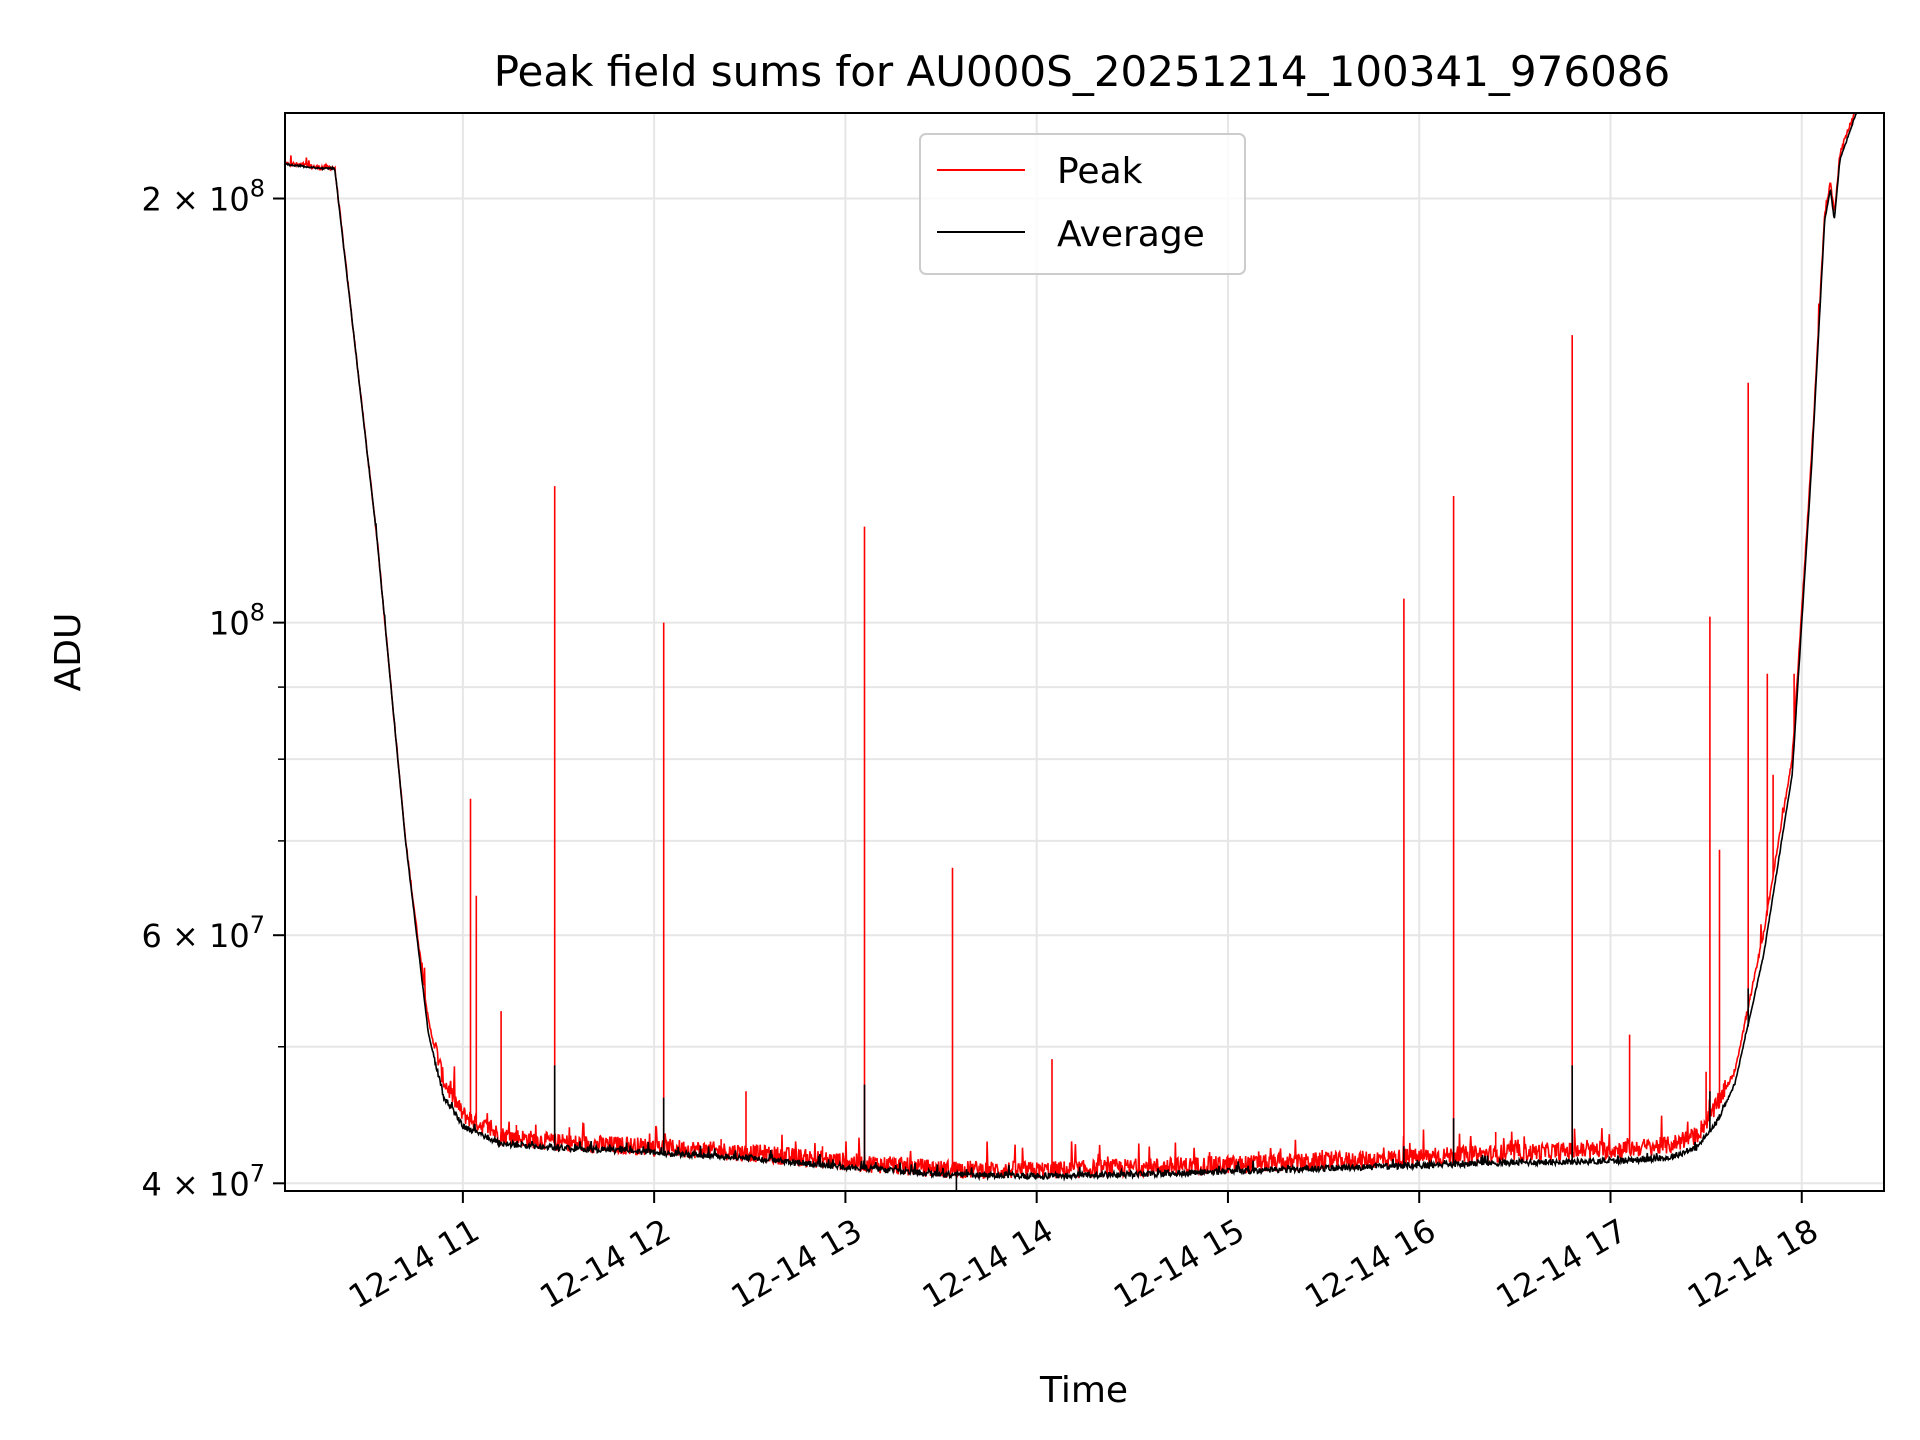  Describe the element at coordinates (237, 621) in the screenshot. I see `y-tick-label: 108` at that location.